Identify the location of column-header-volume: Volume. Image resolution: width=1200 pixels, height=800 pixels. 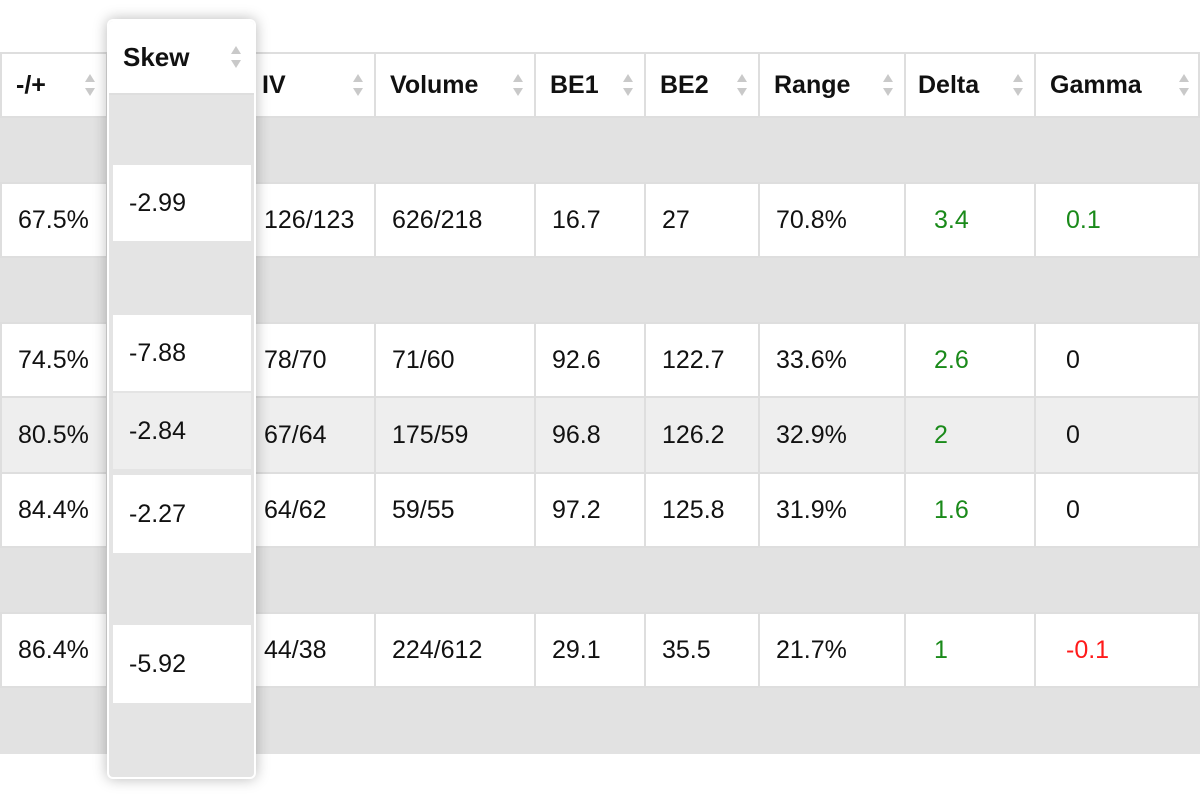
(455, 85).